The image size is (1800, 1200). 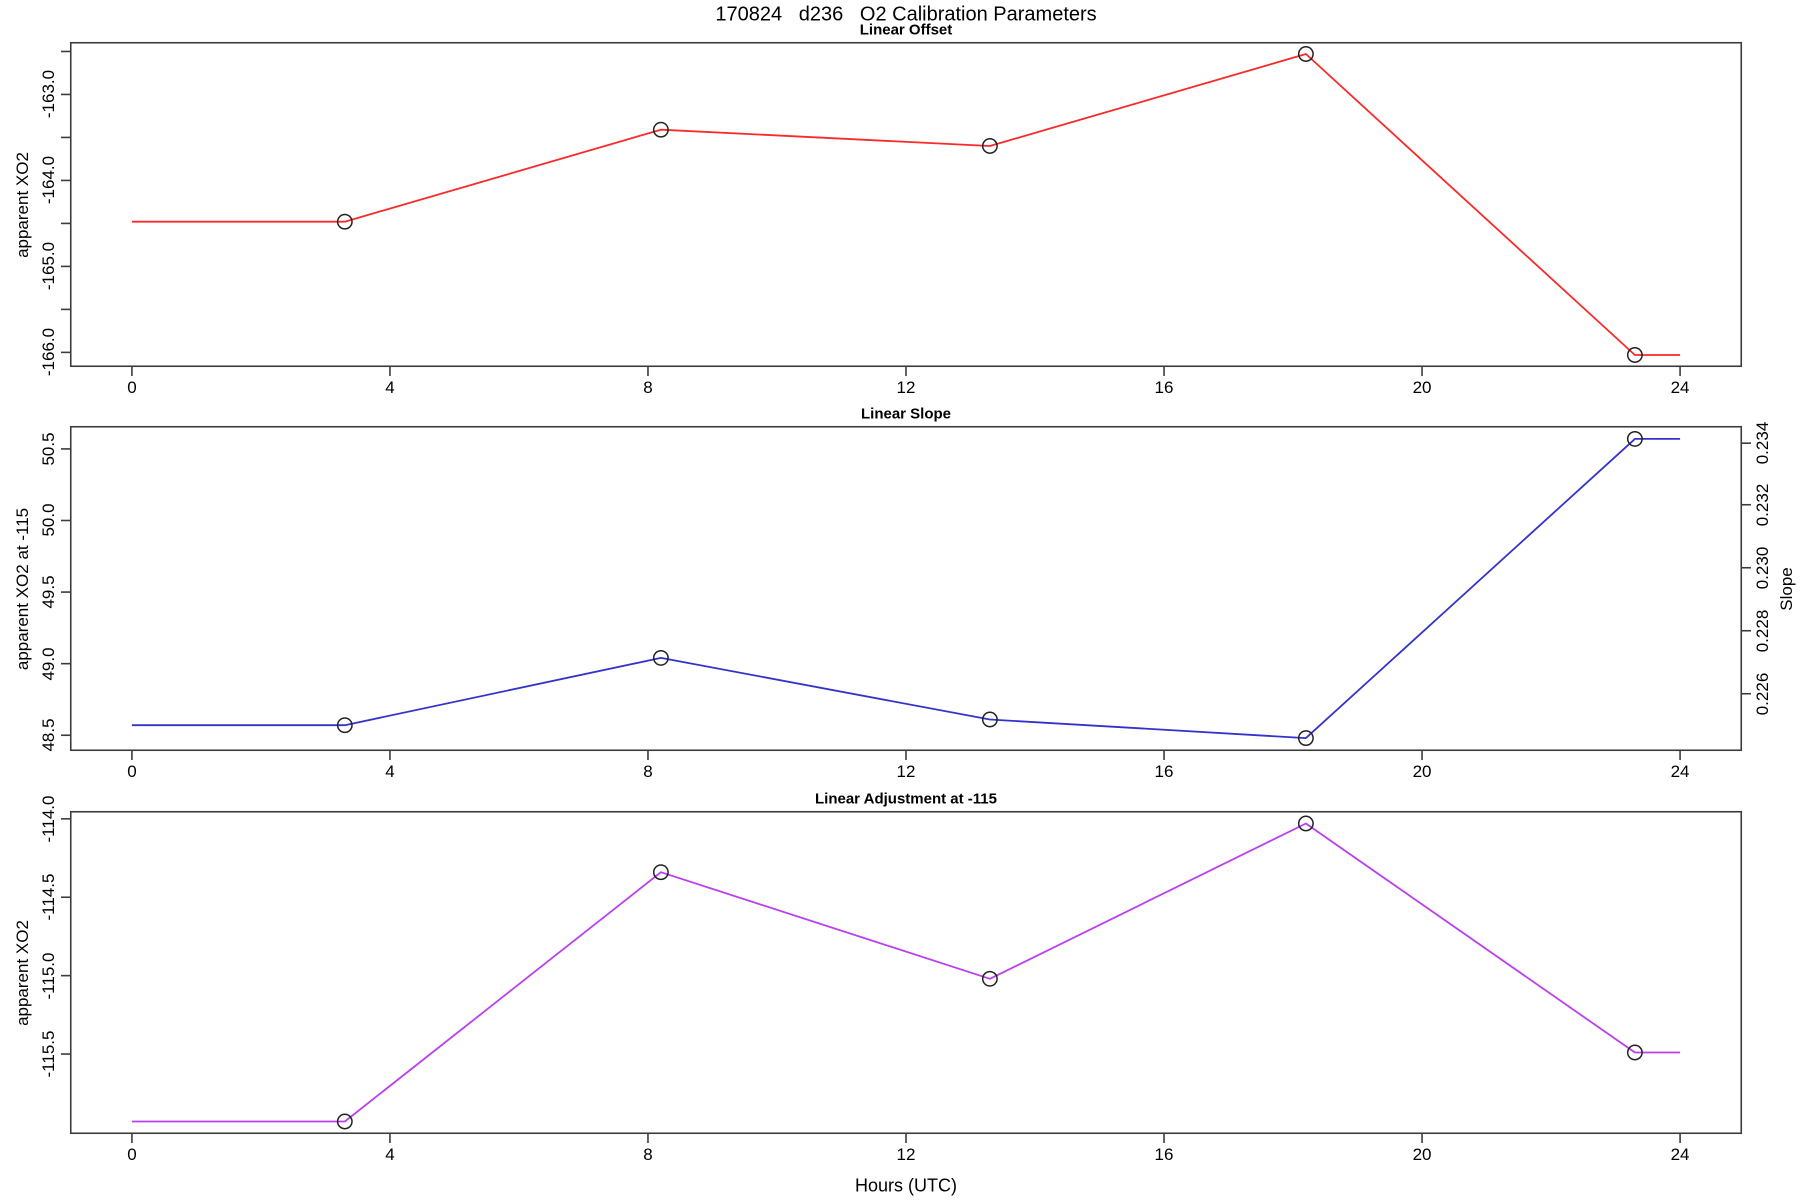 What do you see at coordinates (1762, 505) in the screenshot?
I see `right-y-tick-label: 0.232` at bounding box center [1762, 505].